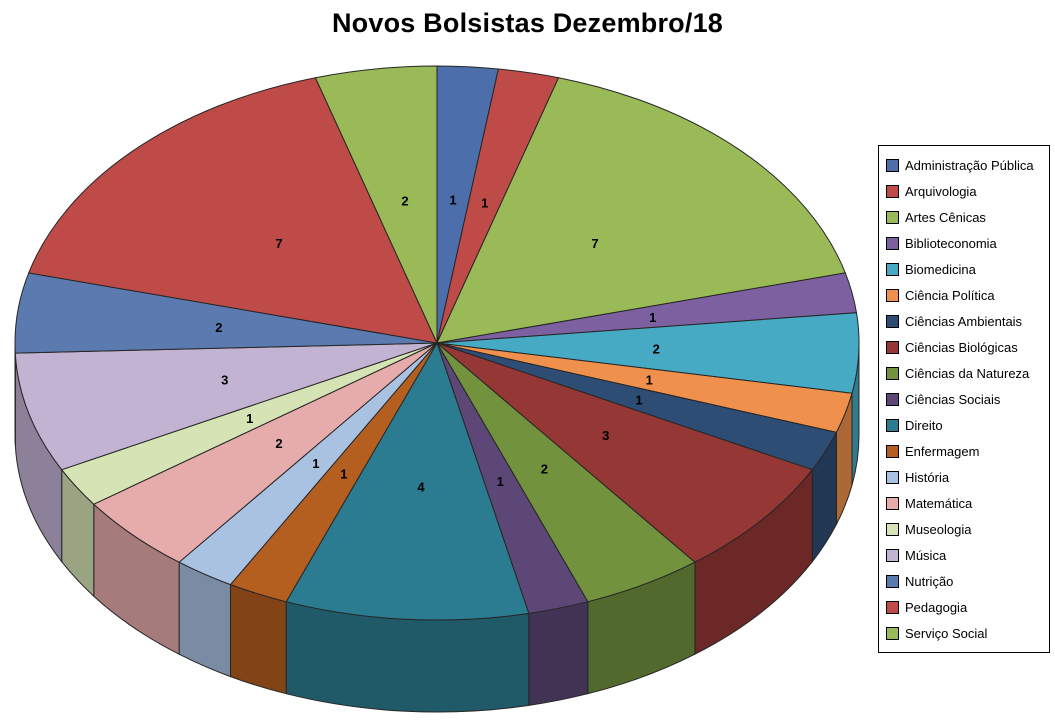 This screenshot has height=725, width=1055. Describe the element at coordinates (966, 425) in the screenshot. I see `legend-item: Direito` at that location.